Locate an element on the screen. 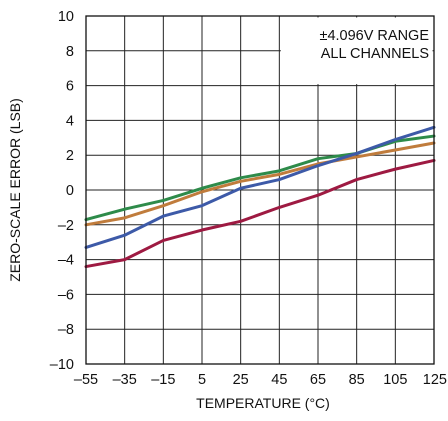 Image resolution: width=448 pixels, height=421 pixels. y-tick-label: 10 is located at coordinates (66, 17).